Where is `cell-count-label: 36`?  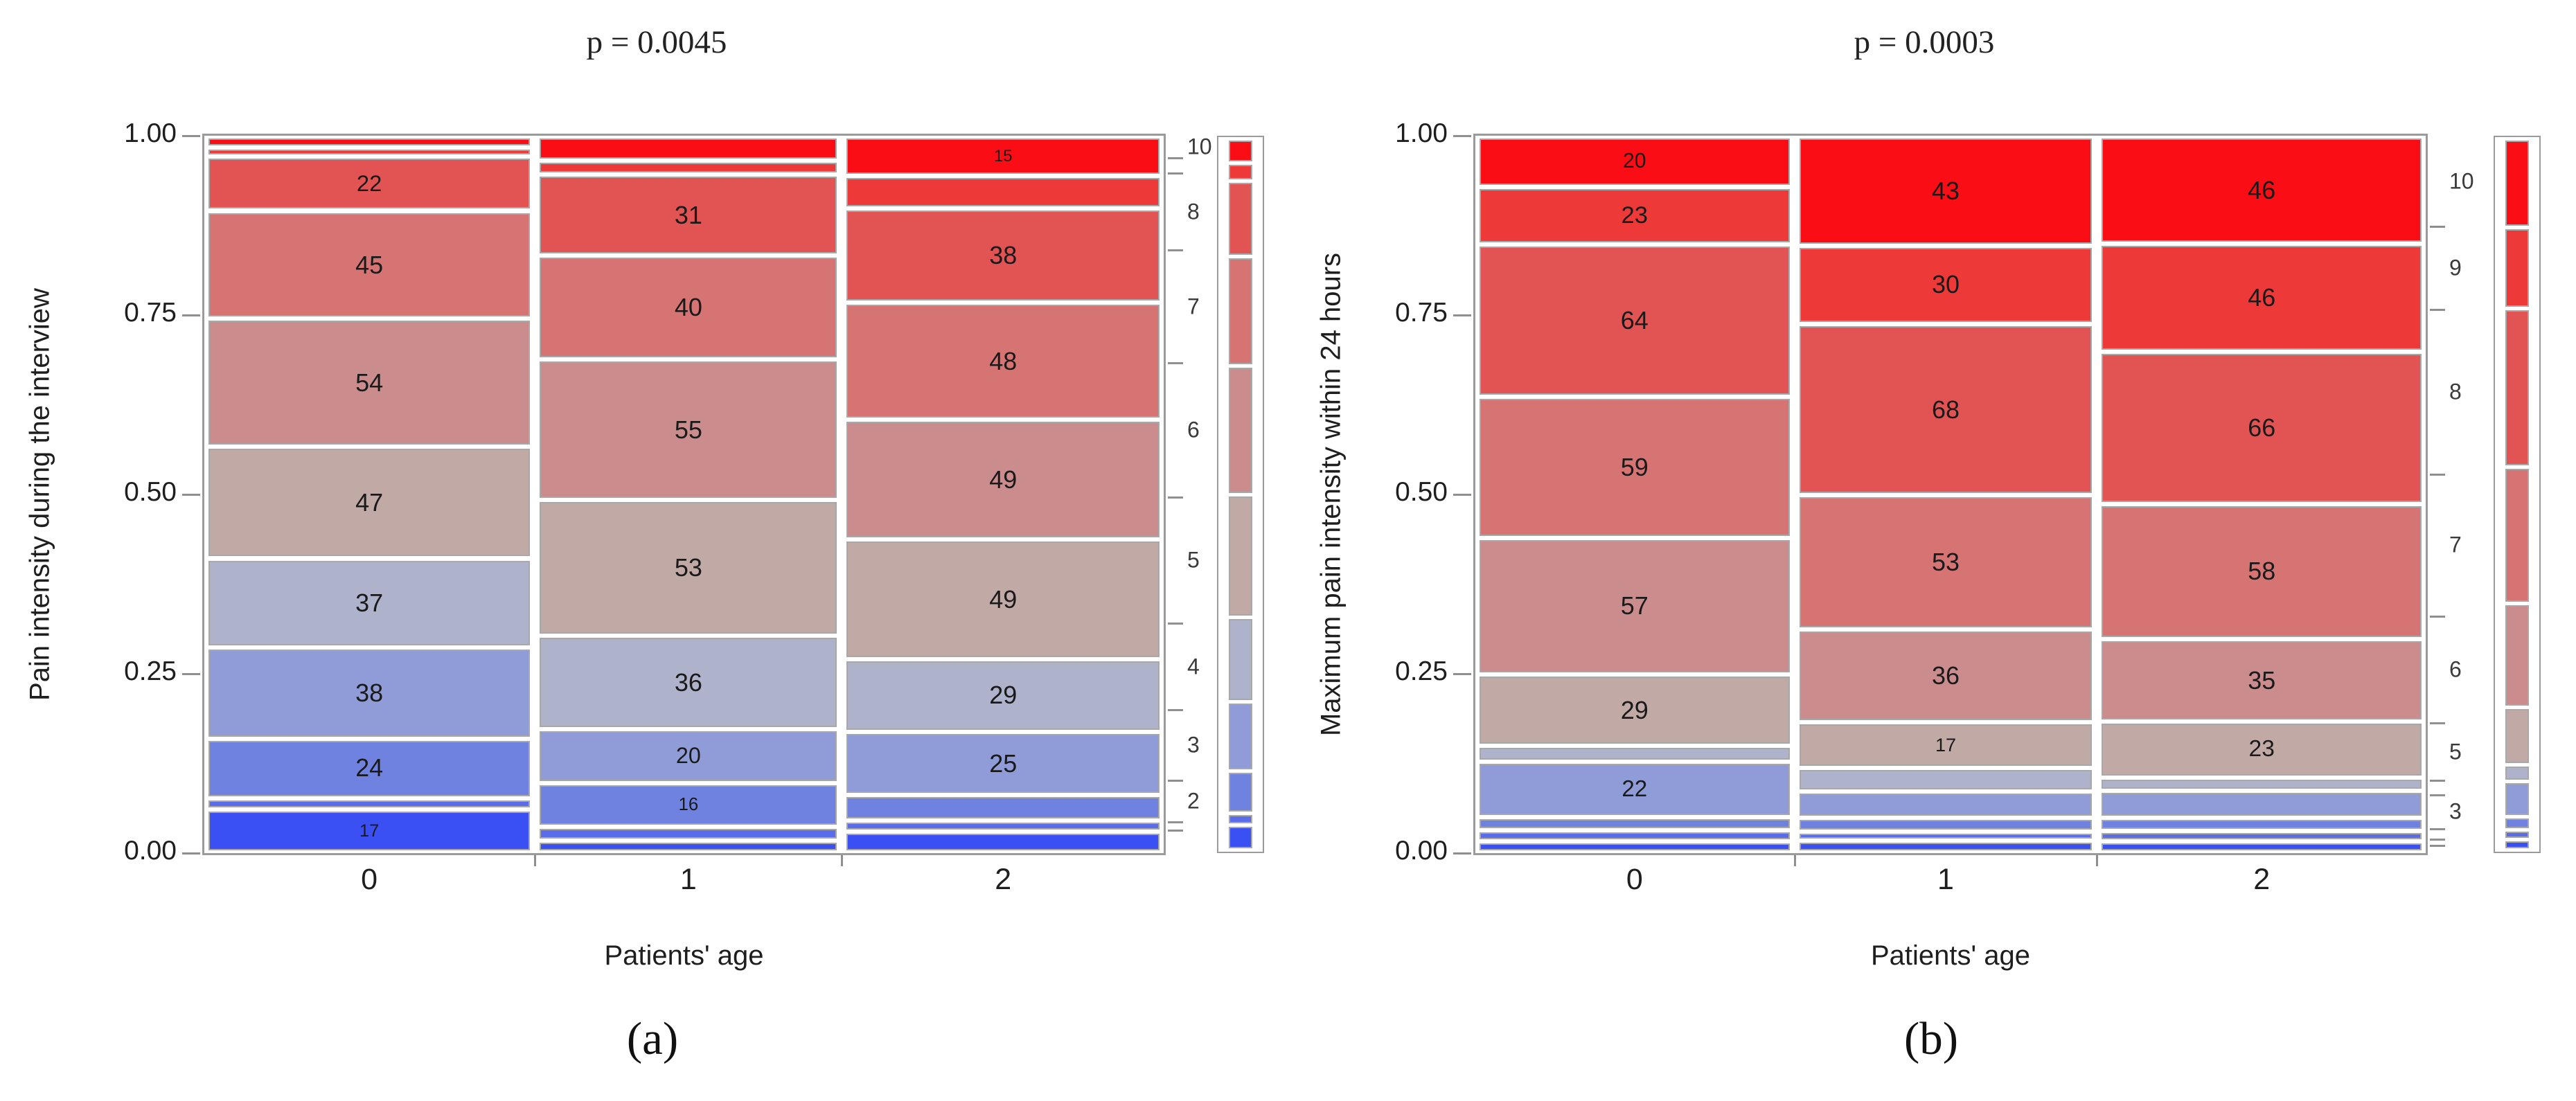 cell-count-label: 36 is located at coordinates (688, 682).